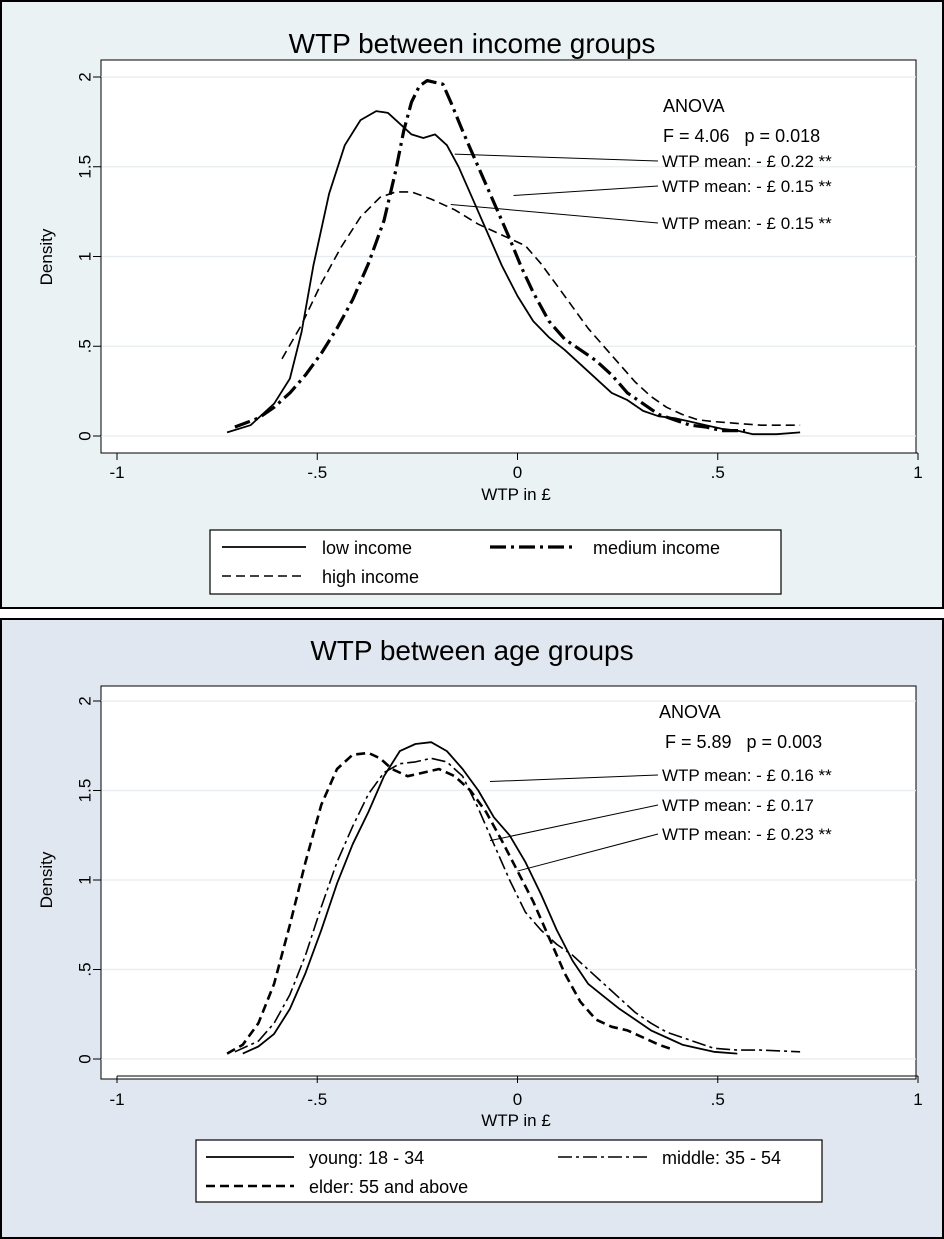  I want to click on legend-label: middle: 35 - 54, so click(721, 1158).